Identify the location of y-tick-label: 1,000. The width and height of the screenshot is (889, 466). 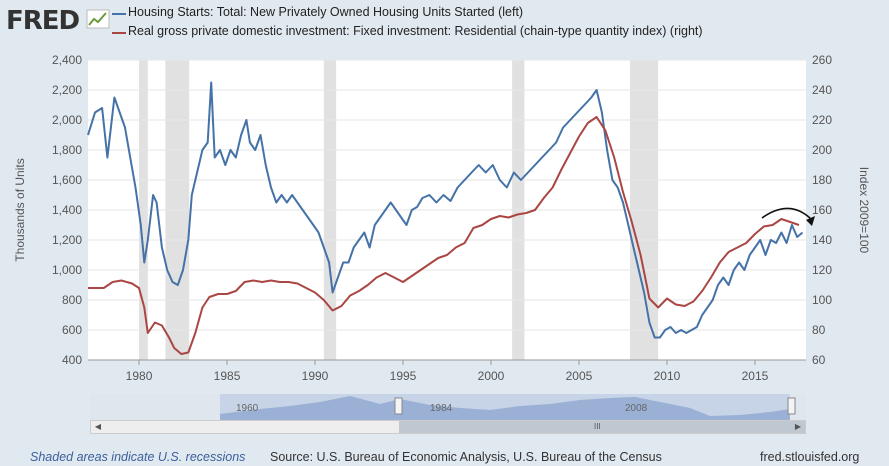
(67, 270).